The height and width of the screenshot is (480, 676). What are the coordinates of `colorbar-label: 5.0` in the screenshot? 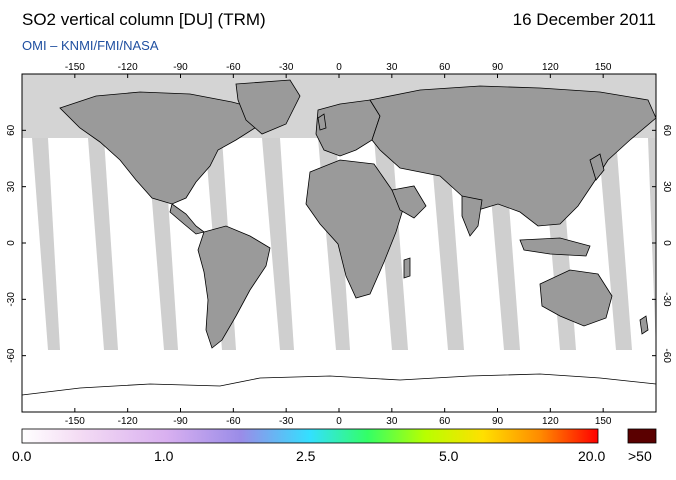 It's located at (449, 456).